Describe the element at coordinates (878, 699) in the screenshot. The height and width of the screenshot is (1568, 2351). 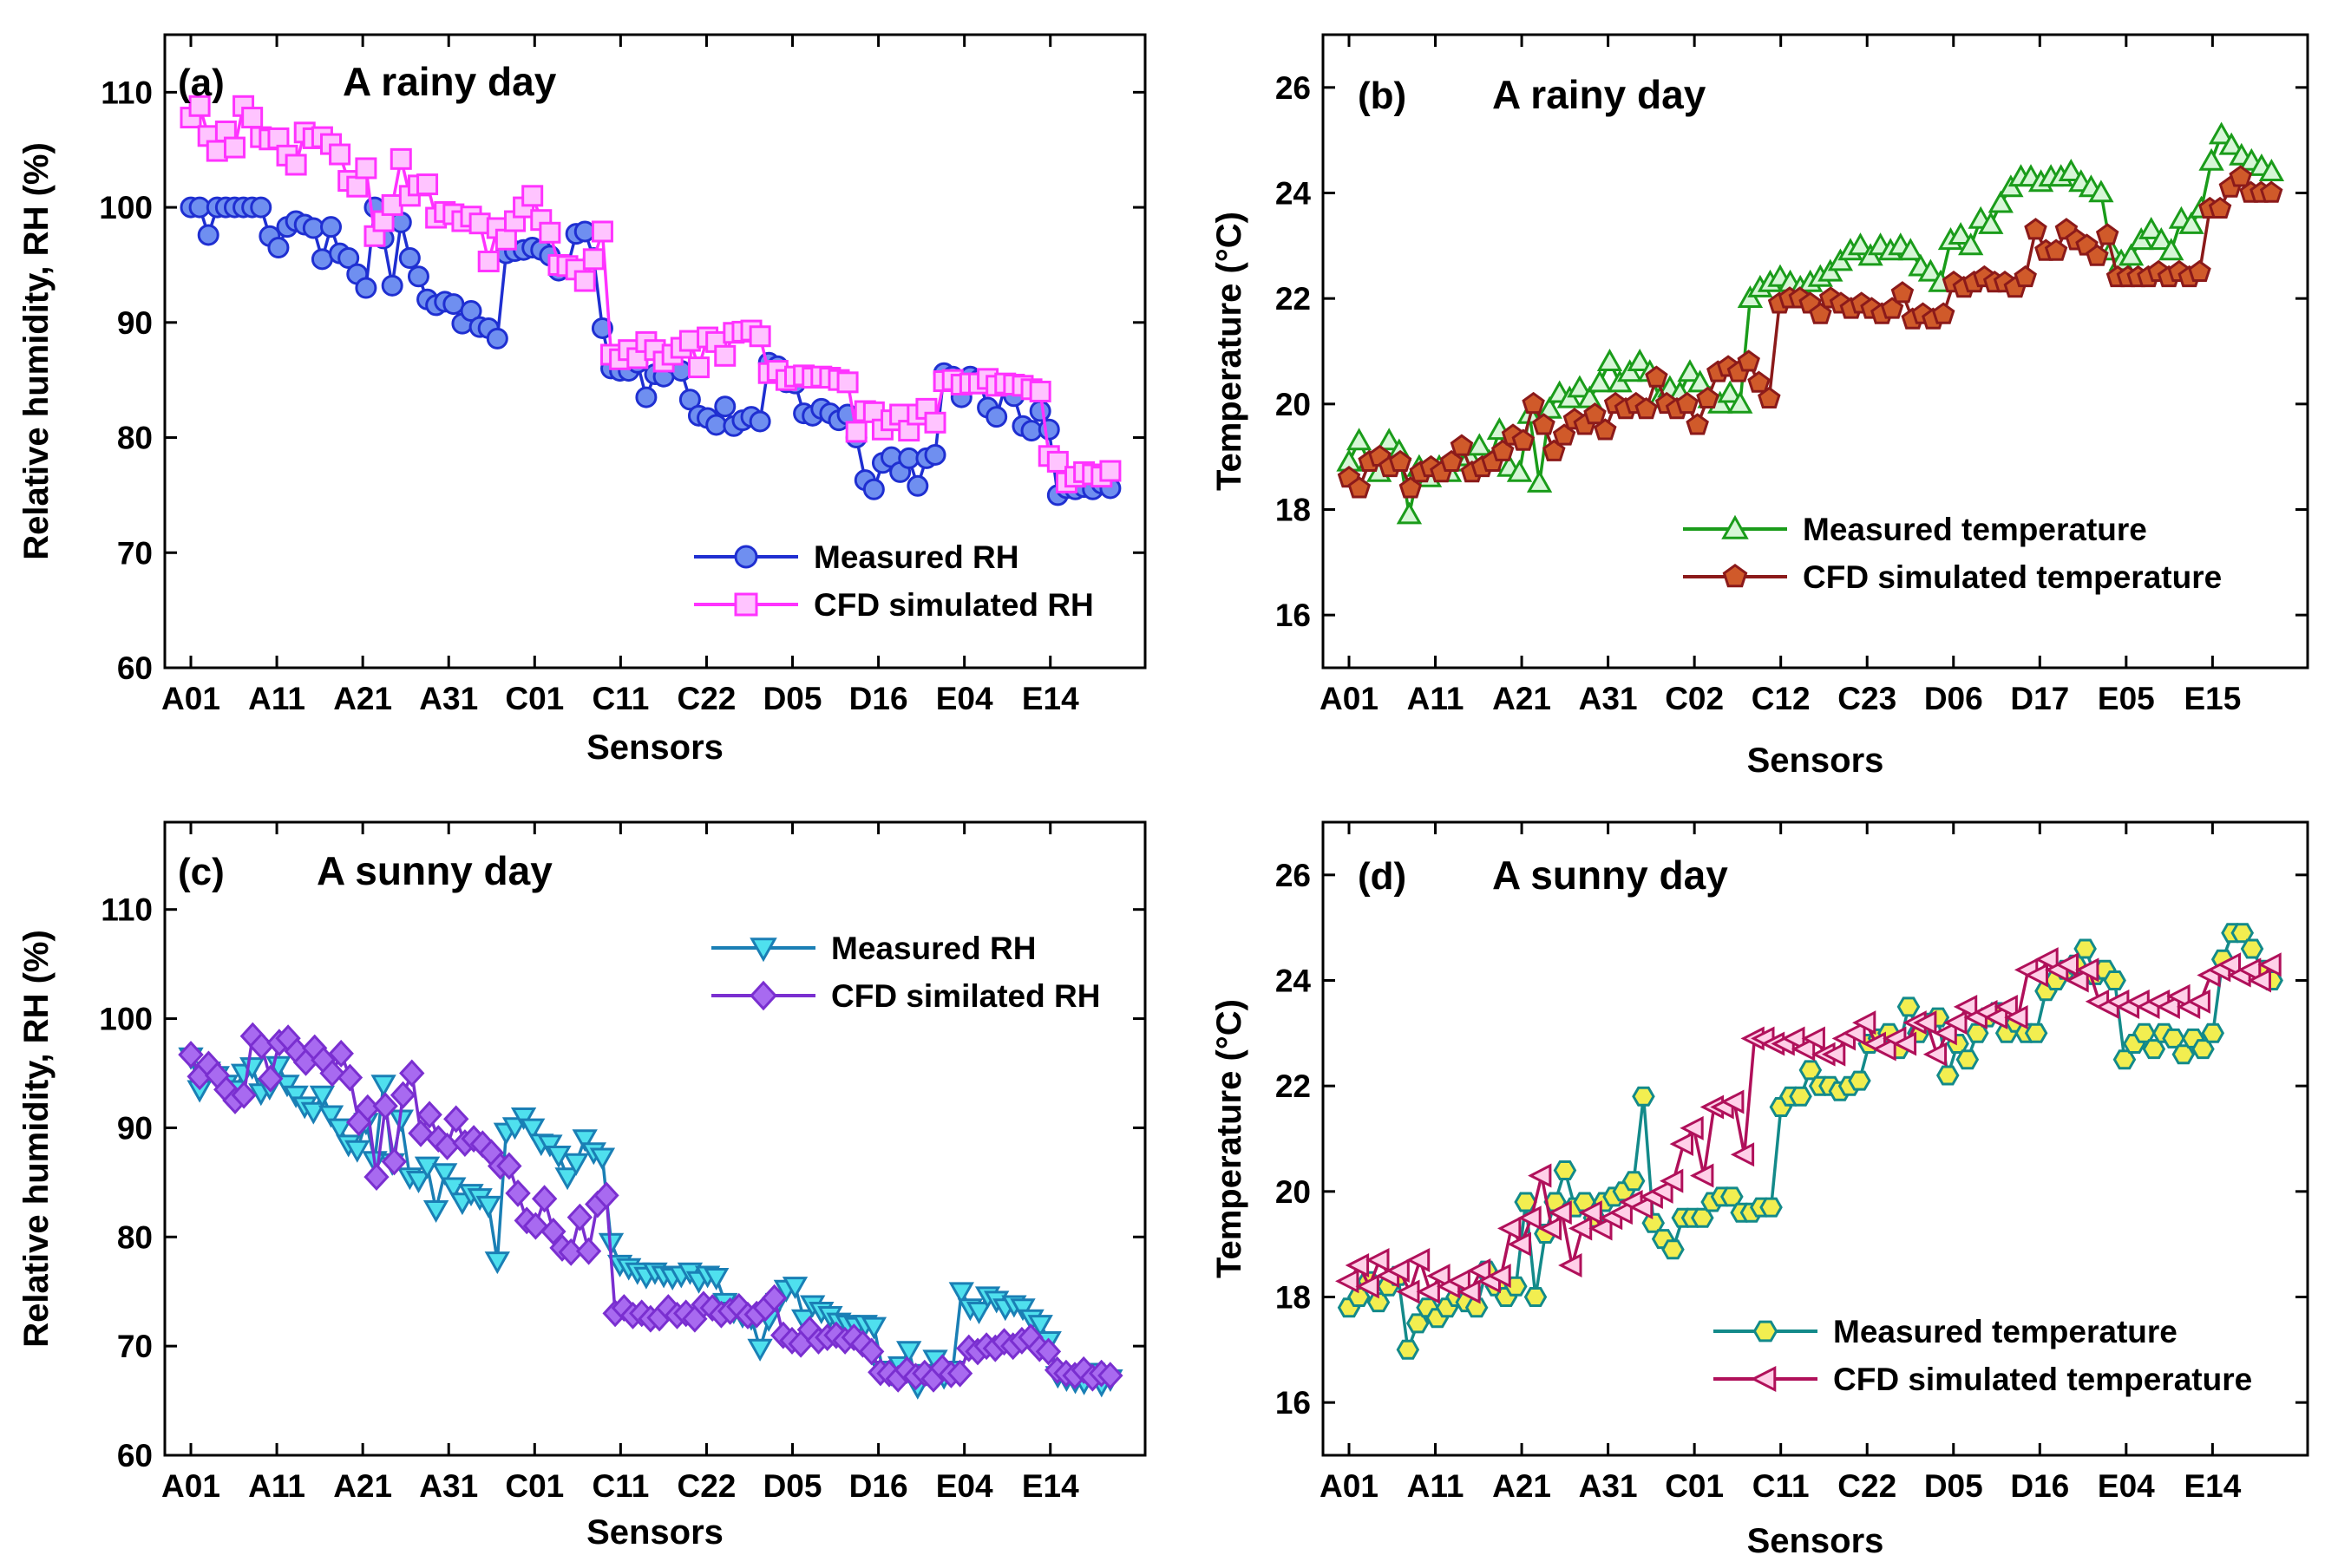
I see `x-tick-label: D16` at that location.